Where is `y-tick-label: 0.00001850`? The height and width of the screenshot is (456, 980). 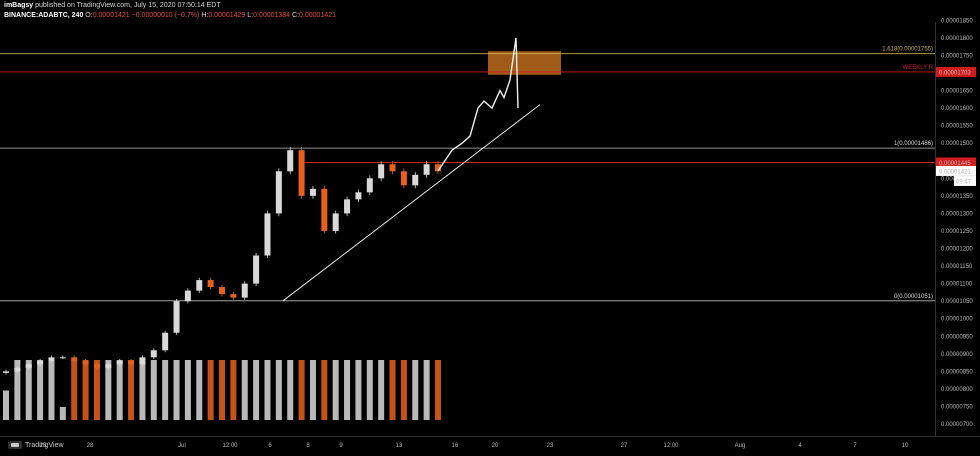
y-tick-label: 0.00001850 is located at coordinates (957, 21).